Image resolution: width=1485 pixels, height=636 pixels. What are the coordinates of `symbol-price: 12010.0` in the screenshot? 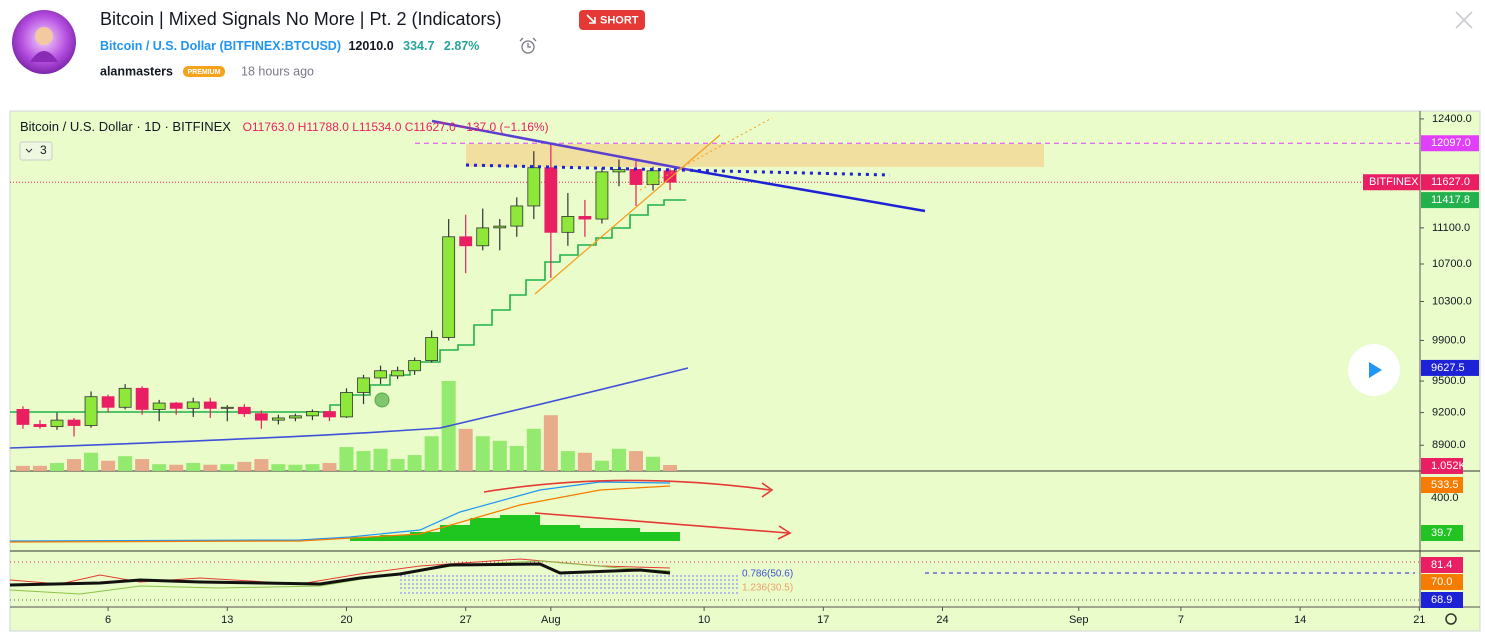 It's located at (370, 46).